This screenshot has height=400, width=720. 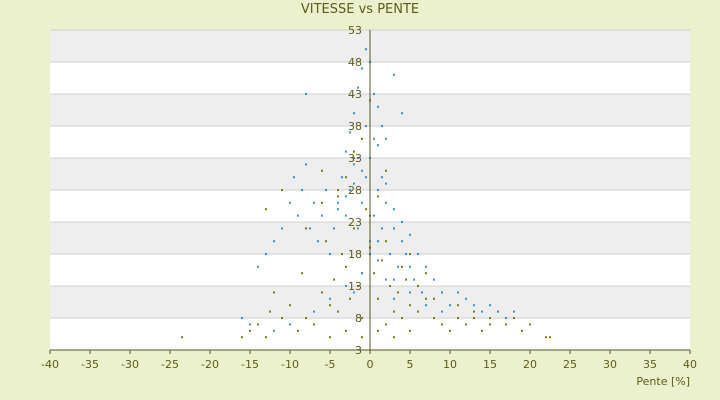 What do you see at coordinates (290, 364) in the screenshot?
I see `x-tick-label: -10` at bounding box center [290, 364].